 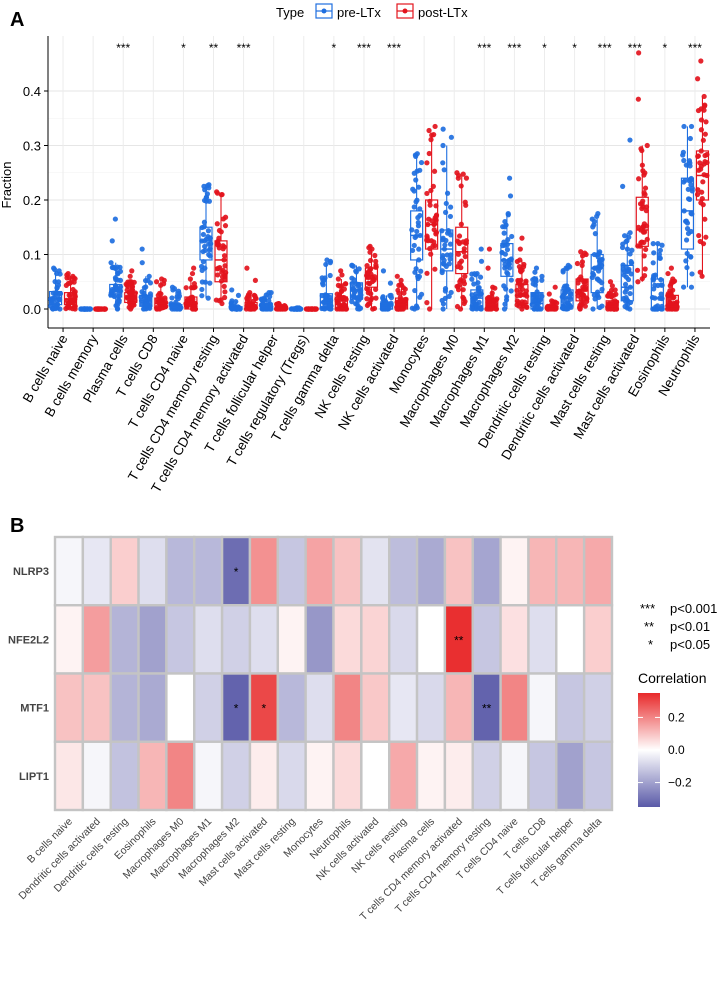 What do you see at coordinates (693, 608) in the screenshot?
I see `sig-label-1: p<0.001` at bounding box center [693, 608].